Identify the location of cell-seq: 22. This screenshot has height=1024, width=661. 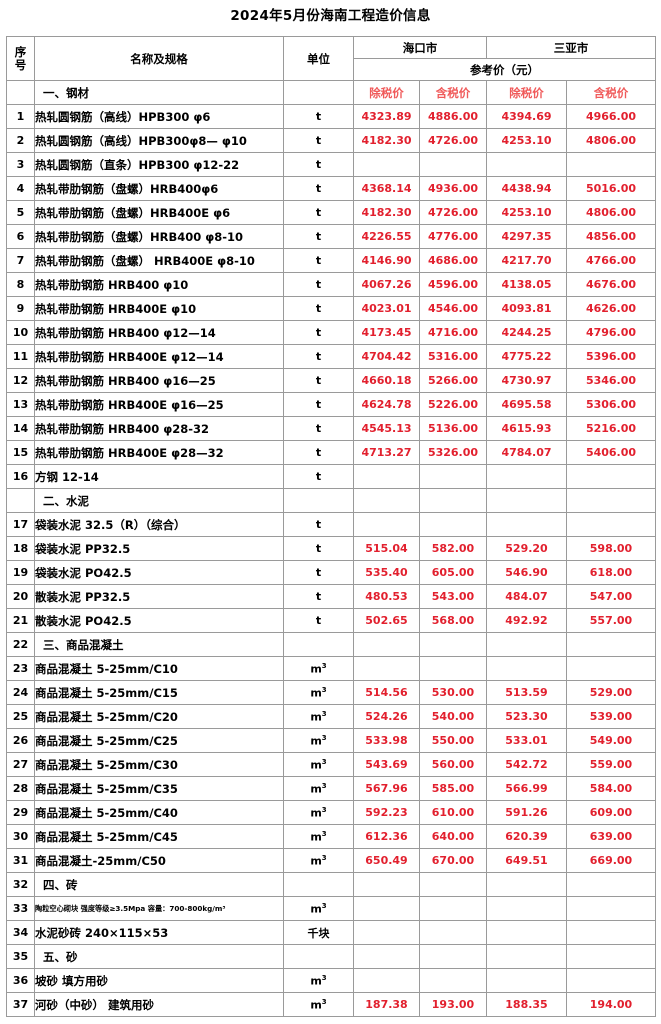
(20, 644).